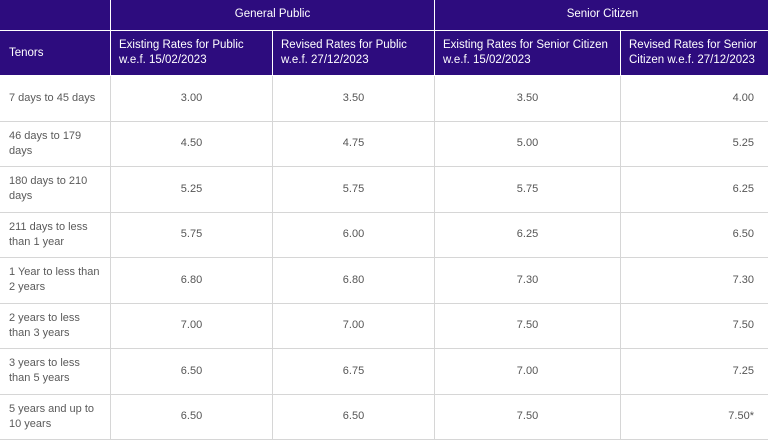 This screenshot has width=768, height=440. Describe the element at coordinates (354, 372) in the screenshot. I see `revised-public-rate-cell: 6.75` at that location.